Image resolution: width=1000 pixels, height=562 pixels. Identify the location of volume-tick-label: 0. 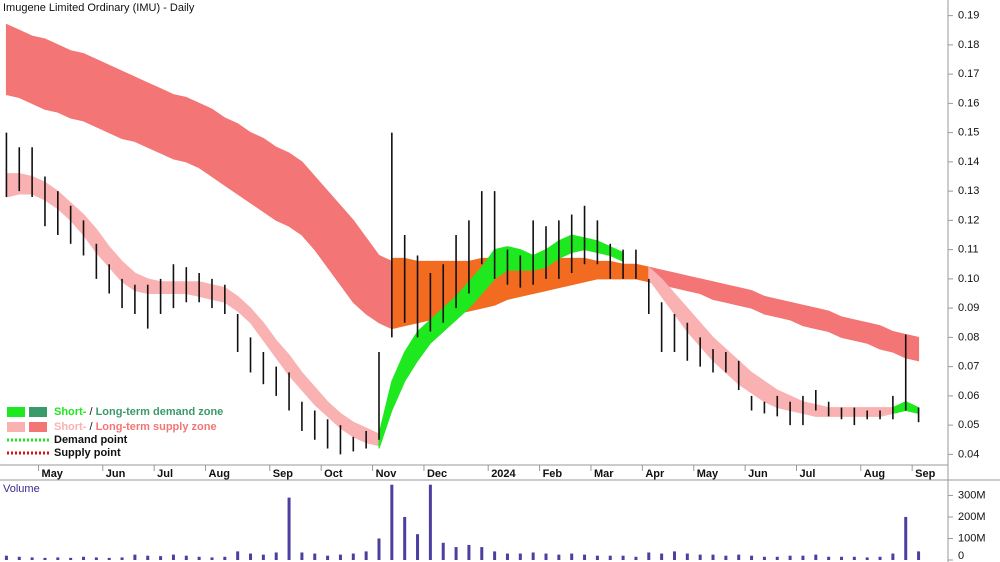
(961, 556).